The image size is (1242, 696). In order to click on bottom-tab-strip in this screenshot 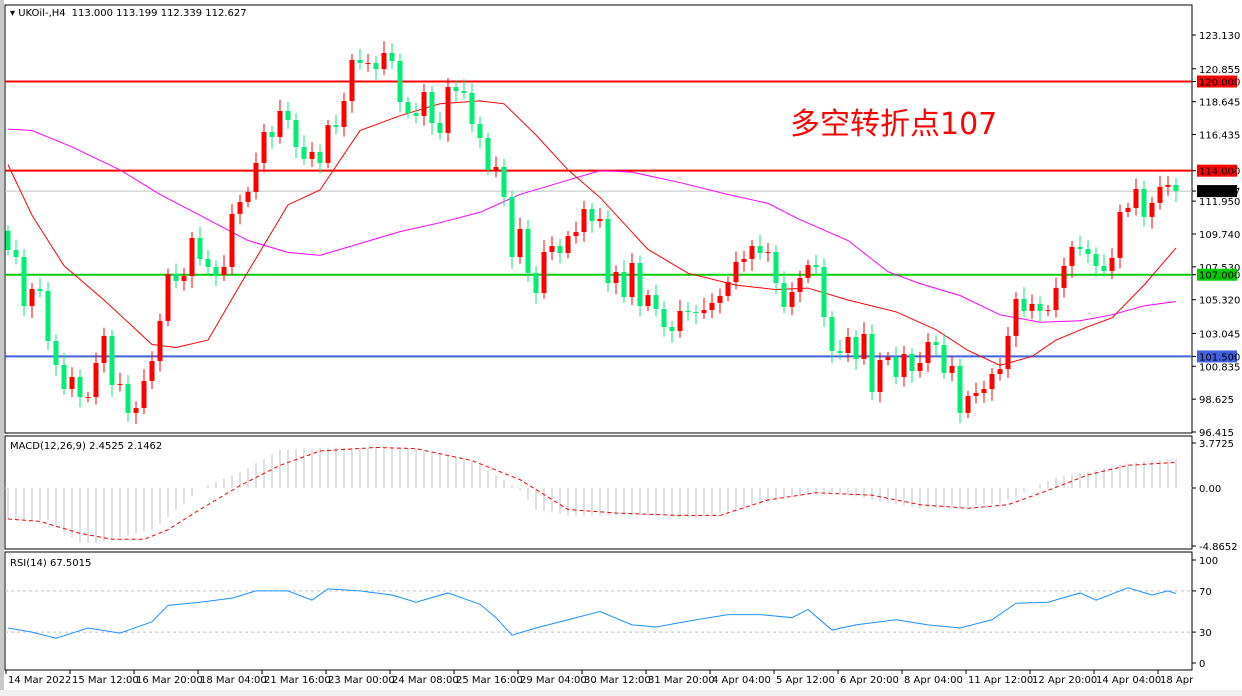, I will do `click(621, 693)`.